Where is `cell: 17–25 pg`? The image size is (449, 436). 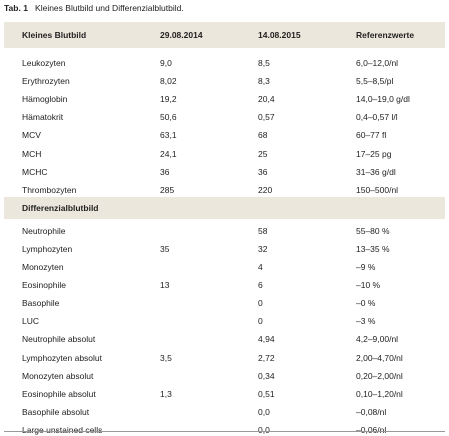 cell: 17–25 pg is located at coordinates (374, 153).